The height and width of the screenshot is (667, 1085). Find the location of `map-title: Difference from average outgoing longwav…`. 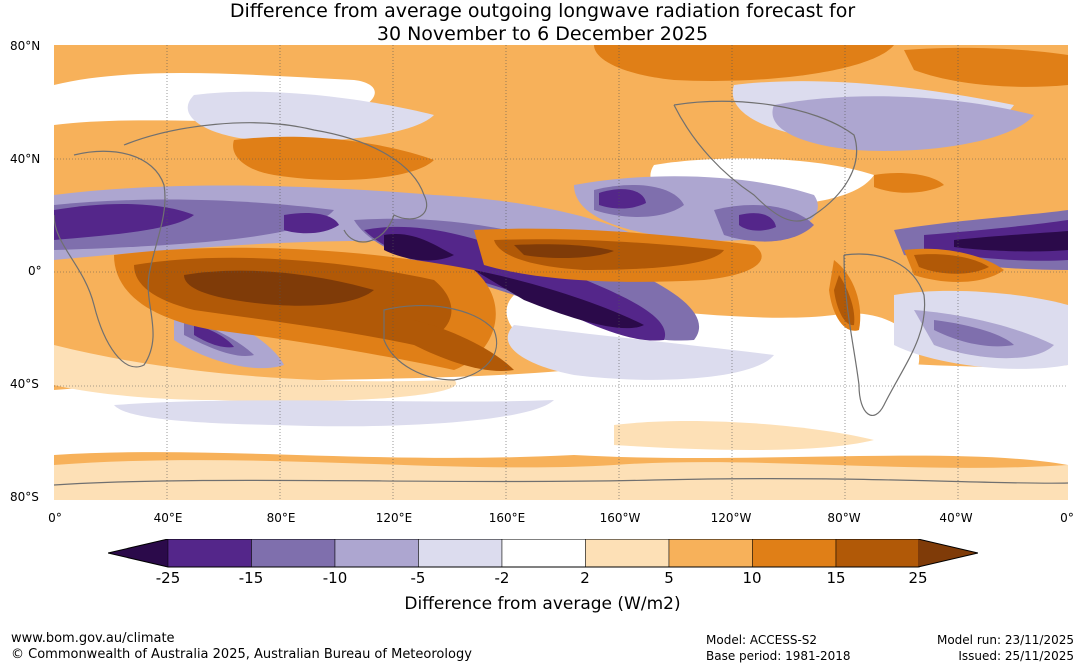

map-title: Difference from average outgoing longwav… is located at coordinates (542, 23).